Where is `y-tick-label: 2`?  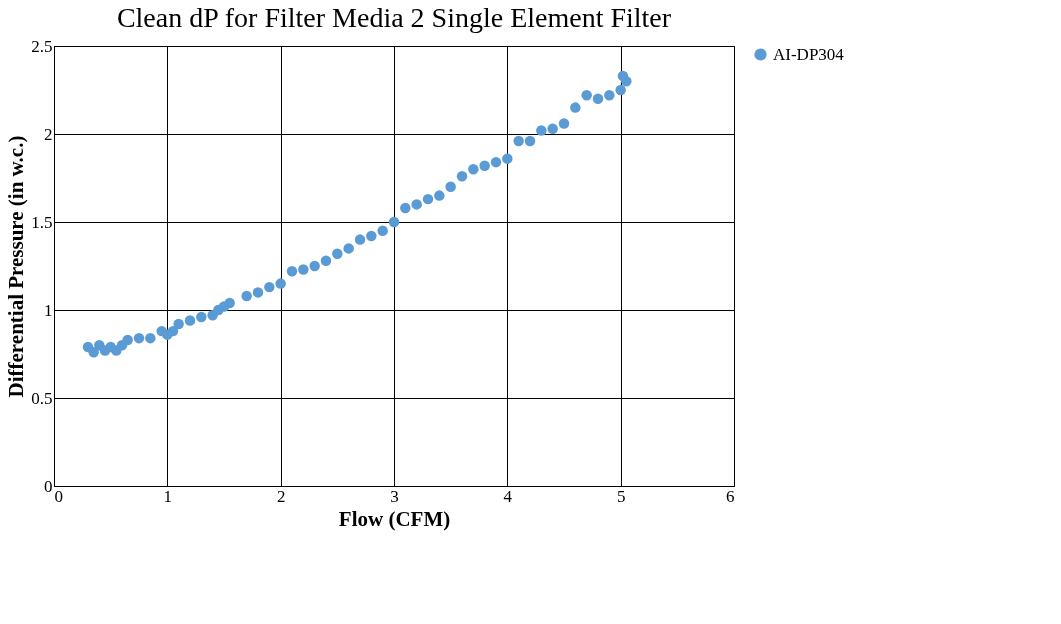 y-tick-label: 2 is located at coordinates (48, 134).